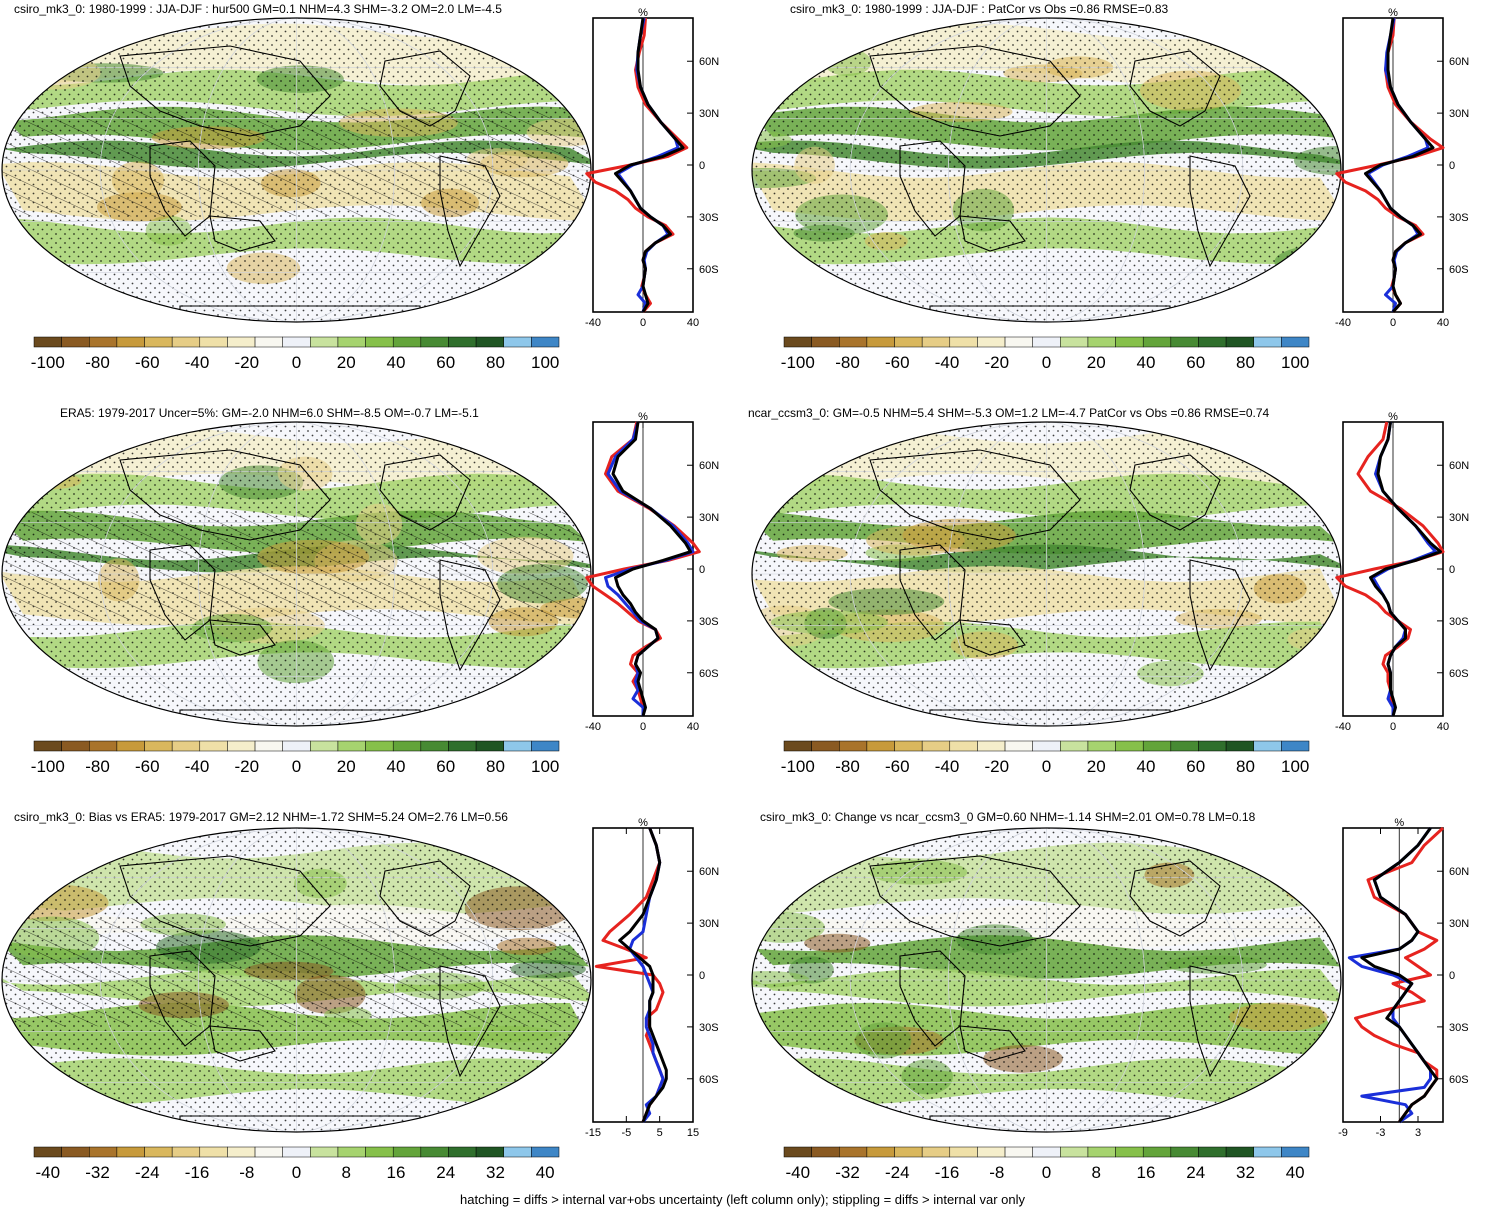 Image resolution: width=1485 pixels, height=1212 pixels. What do you see at coordinates (1399, 823) in the screenshot?
I see `zonal-unit-label: %` at bounding box center [1399, 823].